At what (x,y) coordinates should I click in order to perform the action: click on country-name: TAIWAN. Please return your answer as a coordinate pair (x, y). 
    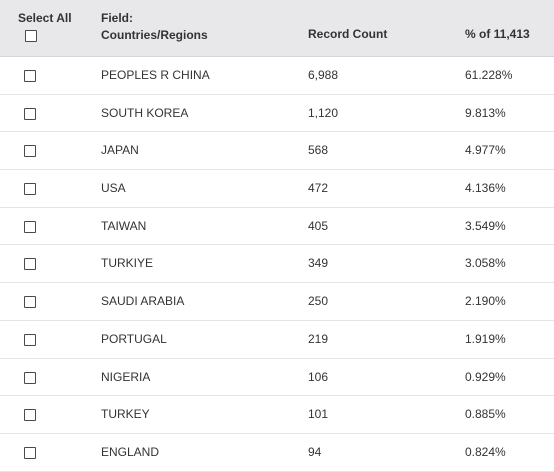
    Looking at the image, I should click on (124, 225).